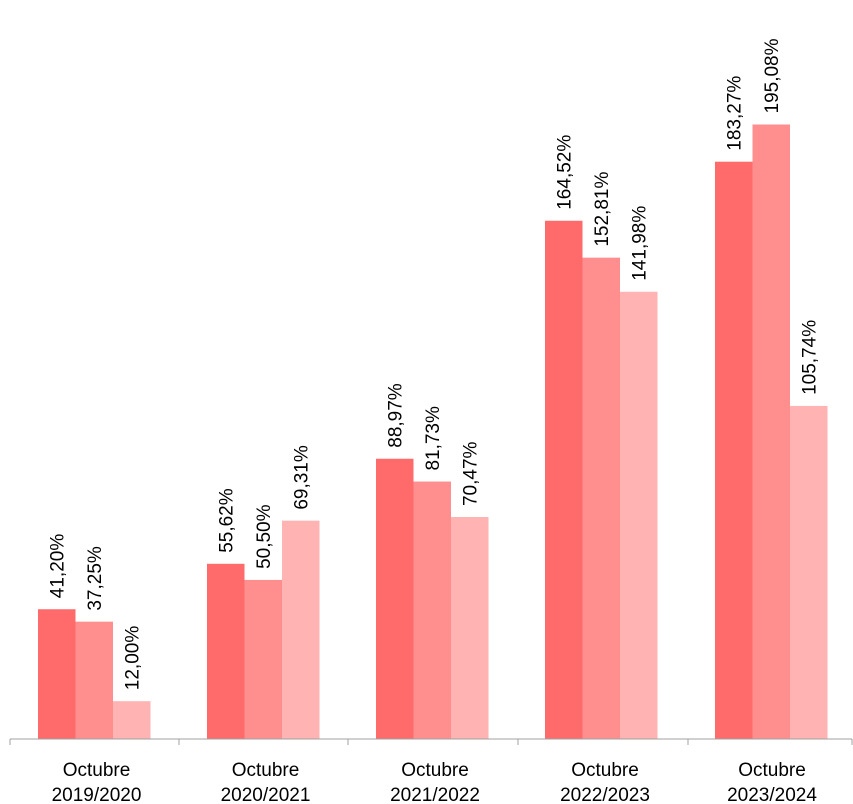 The image size is (853, 804). Describe the element at coordinates (58, 566) in the screenshot. I see `data-label-0-0: 41,20%` at that location.